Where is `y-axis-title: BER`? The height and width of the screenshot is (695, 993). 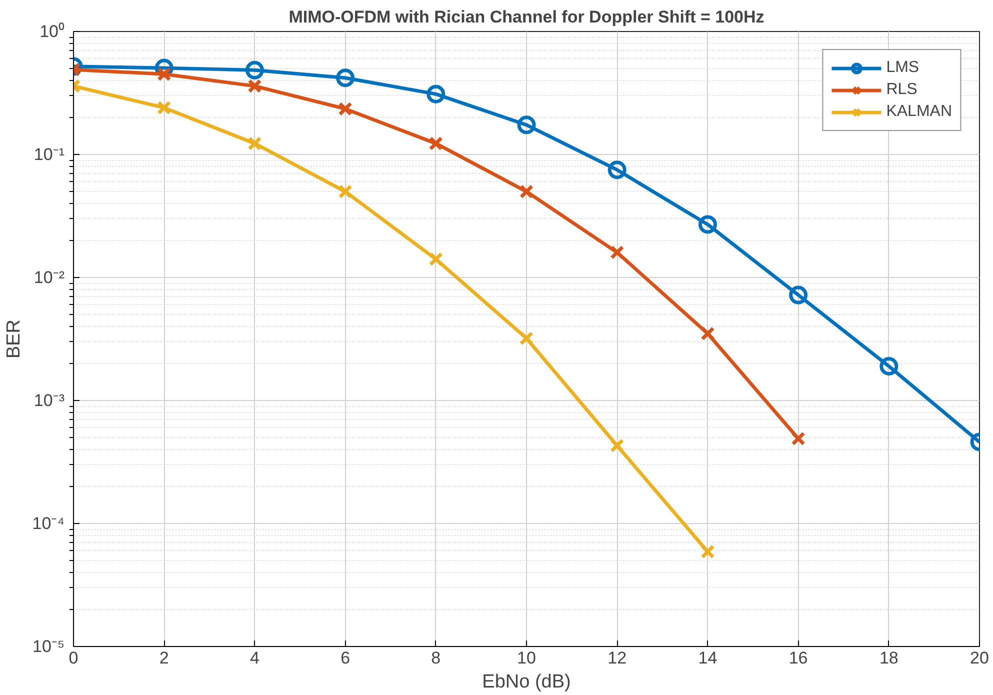 y-axis-title: BER is located at coordinates (13, 339).